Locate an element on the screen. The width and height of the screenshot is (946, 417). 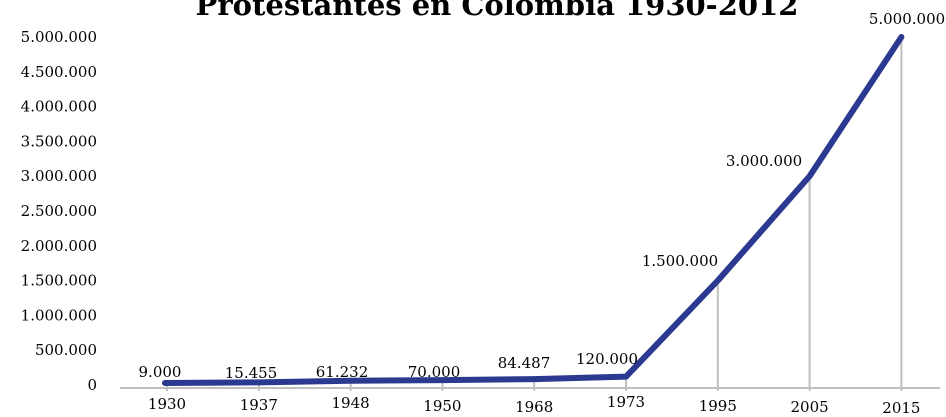
x-tick-label: 1968 is located at coordinates (534, 407).